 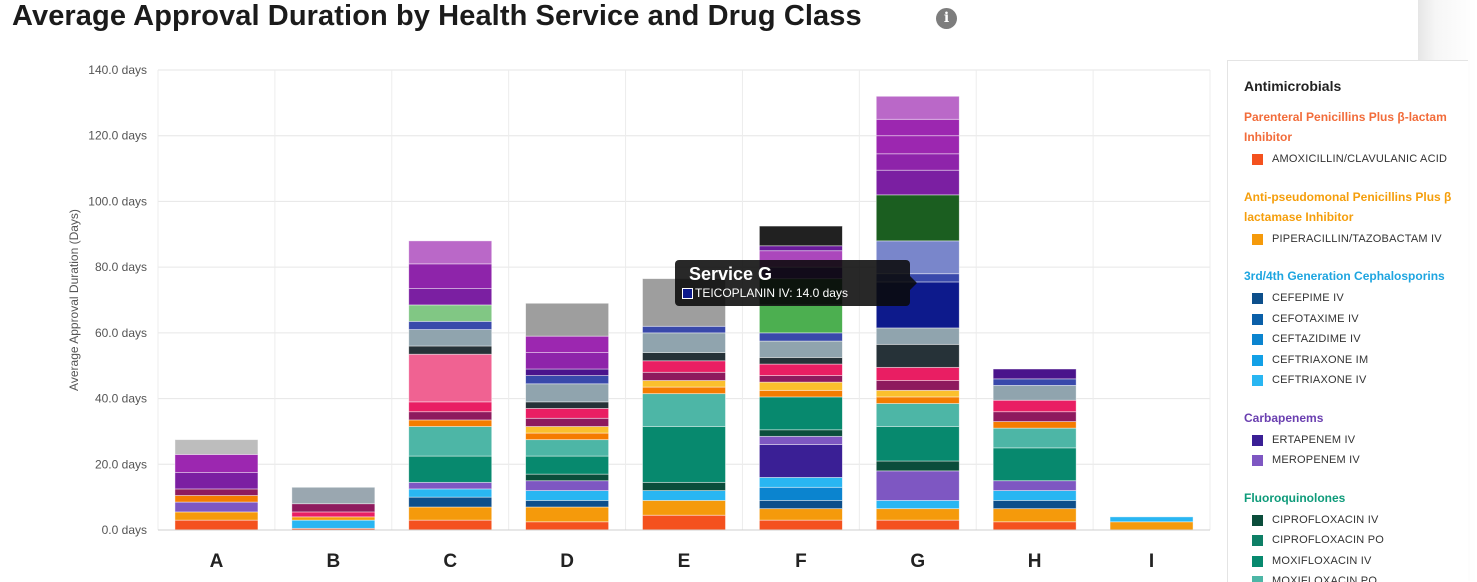 What do you see at coordinates (946, 18) in the screenshot?
I see `info-icon: i` at bounding box center [946, 18].